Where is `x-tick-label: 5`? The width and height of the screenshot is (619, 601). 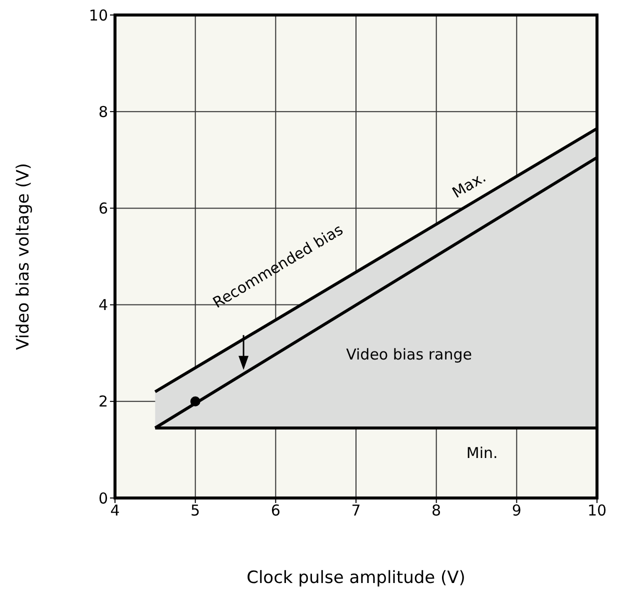
x-tick-label: 5 is located at coordinates (195, 511).